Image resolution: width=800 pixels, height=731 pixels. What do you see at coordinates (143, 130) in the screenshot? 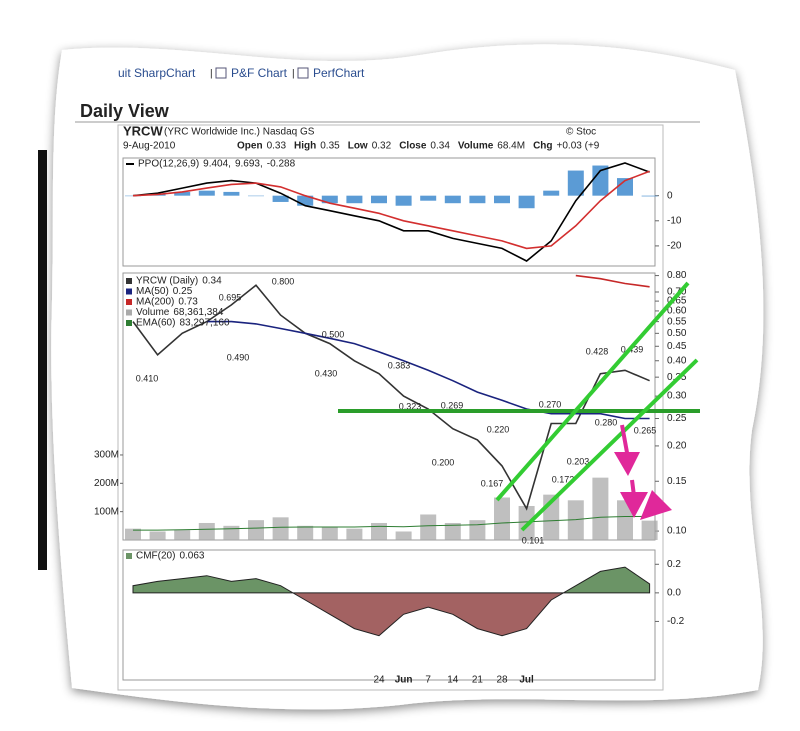
I see `symbol: YRCW` at bounding box center [143, 130].